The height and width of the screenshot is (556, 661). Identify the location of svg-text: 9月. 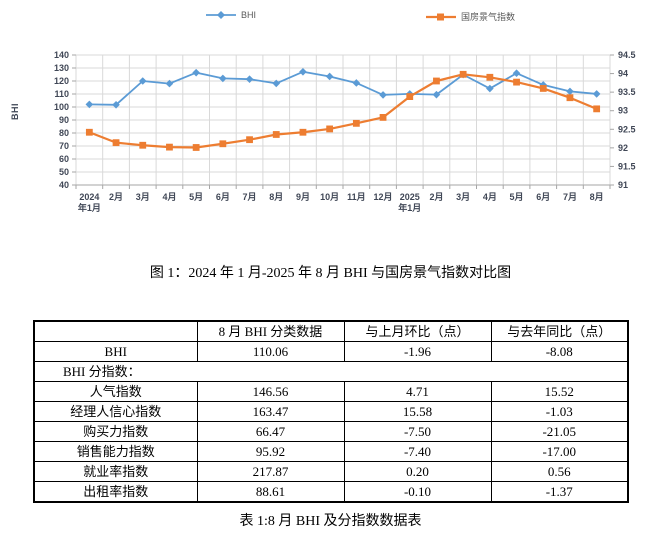
(303, 197).